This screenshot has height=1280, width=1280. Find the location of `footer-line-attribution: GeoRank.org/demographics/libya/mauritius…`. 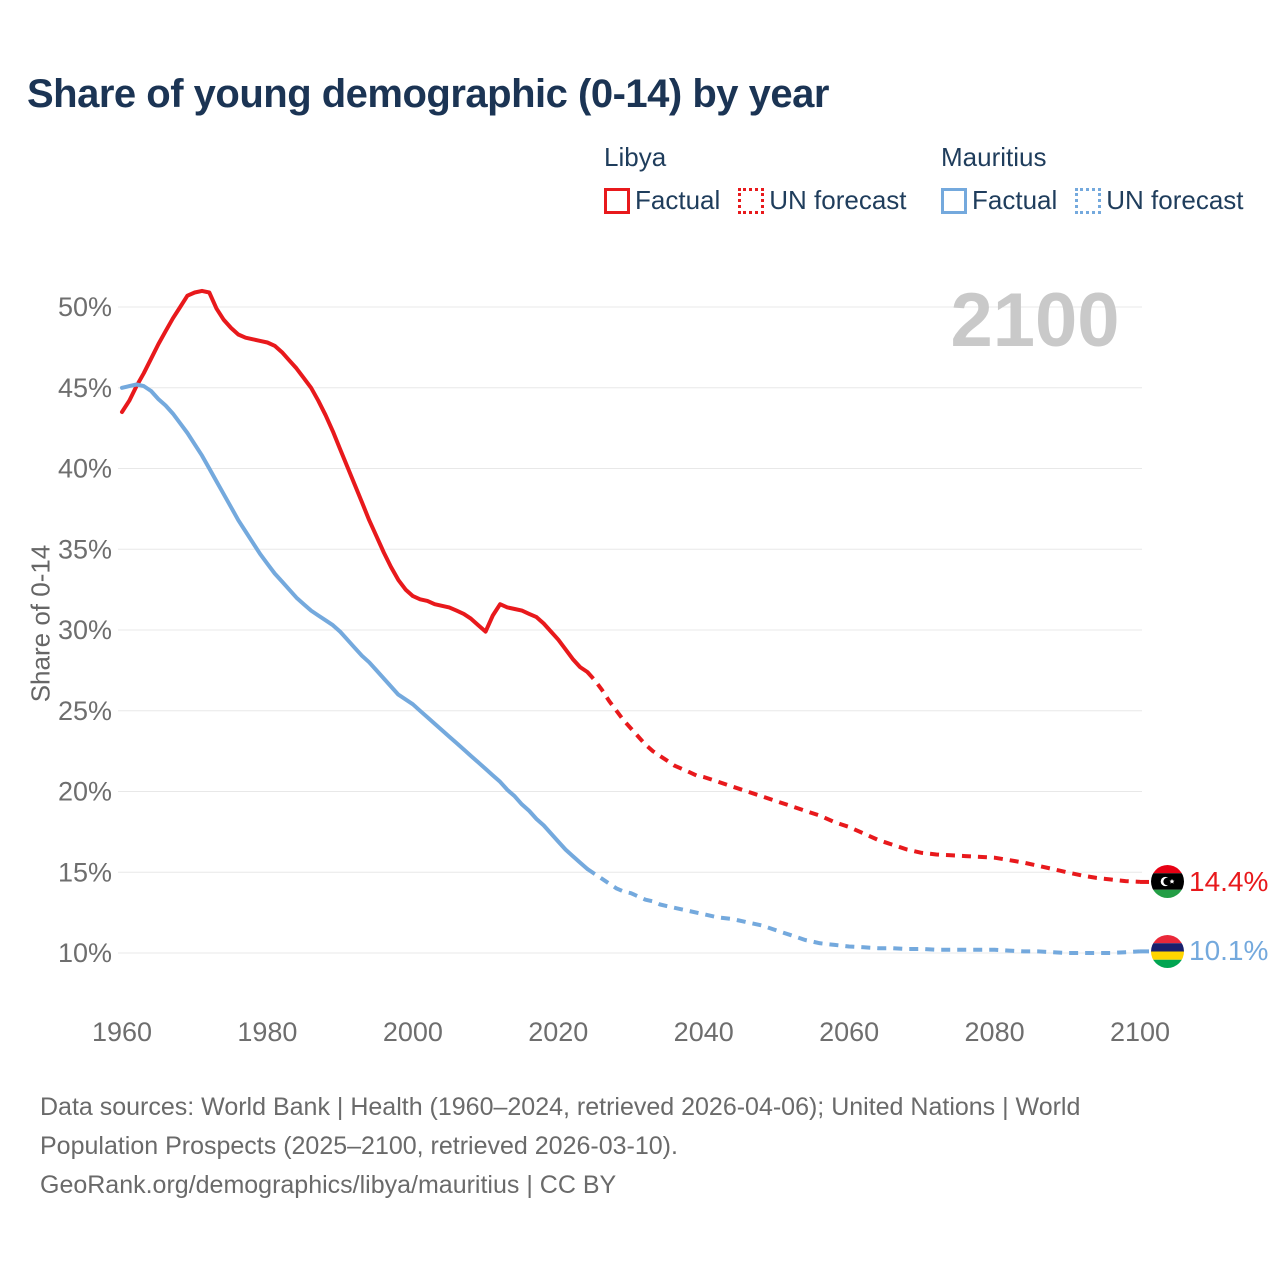

footer-line-attribution: GeoRank.org/demographics/libya/mauritius… is located at coordinates (328, 1185).